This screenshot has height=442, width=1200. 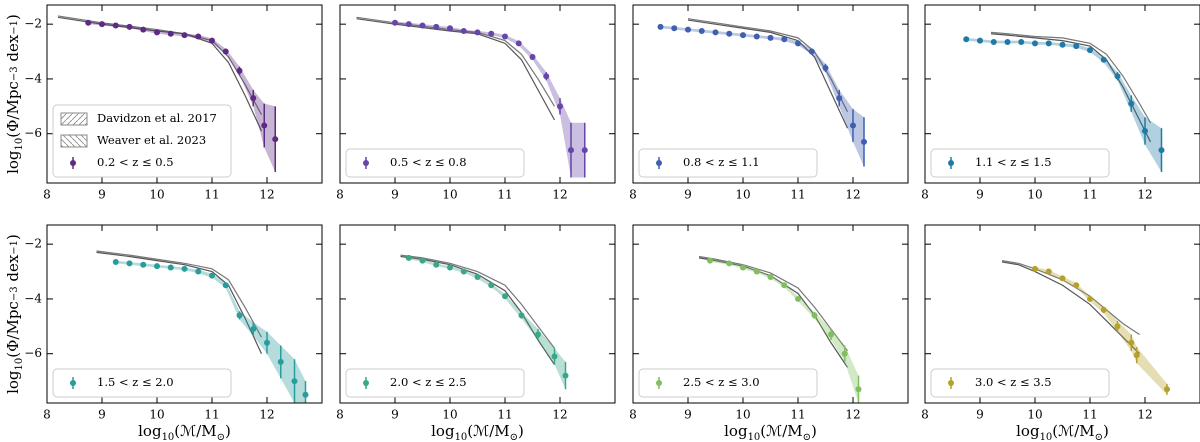 I want to click on ylabel: log10(Φ/Mpc−3 dex−1), so click(x=14, y=94).